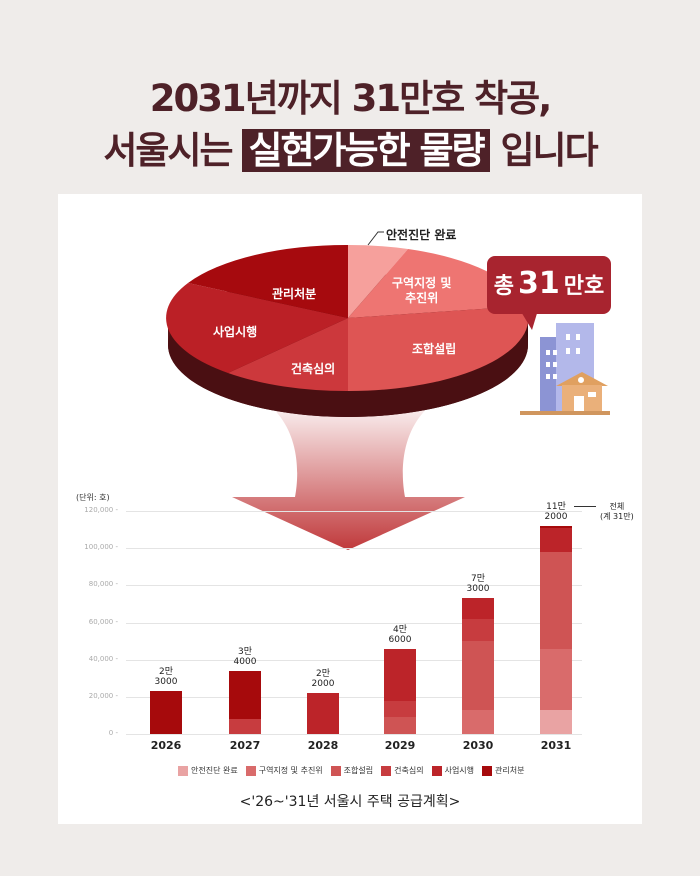 The image size is (700, 876). What do you see at coordinates (539, 283) in the screenshot?
I see `total-number: 31` at bounding box center [539, 283].